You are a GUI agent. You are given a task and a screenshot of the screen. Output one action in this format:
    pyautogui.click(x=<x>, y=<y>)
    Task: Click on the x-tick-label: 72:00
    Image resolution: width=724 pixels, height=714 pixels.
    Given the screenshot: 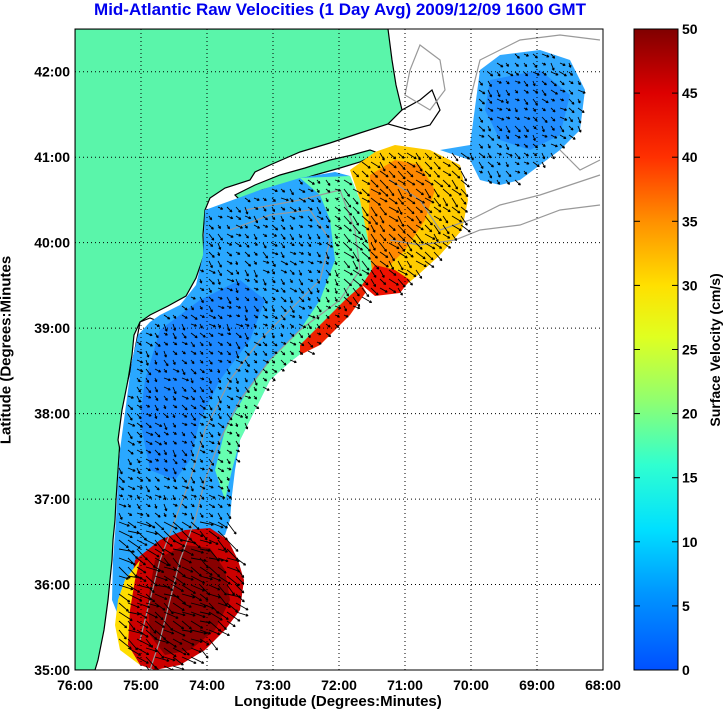 What is the action you would take?
    pyautogui.click(x=339, y=685)
    